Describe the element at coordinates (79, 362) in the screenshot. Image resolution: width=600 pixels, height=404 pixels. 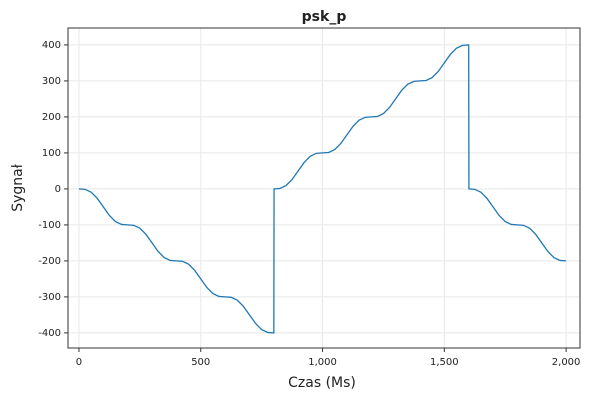
I see `x-tick-label: 0` at that location.